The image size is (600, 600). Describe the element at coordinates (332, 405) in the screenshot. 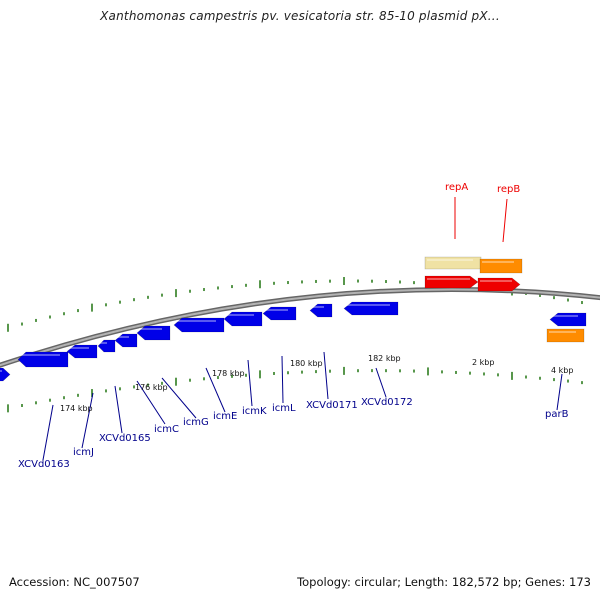

I see `gene-label: XCVd0171` at that location.